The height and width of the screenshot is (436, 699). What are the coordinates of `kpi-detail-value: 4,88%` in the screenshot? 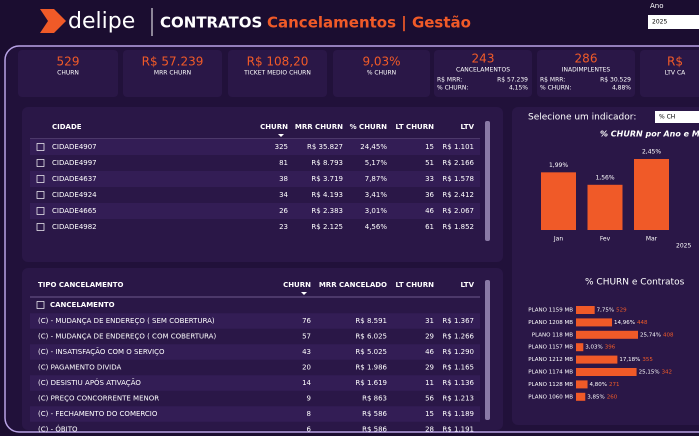 It's located at (621, 88).